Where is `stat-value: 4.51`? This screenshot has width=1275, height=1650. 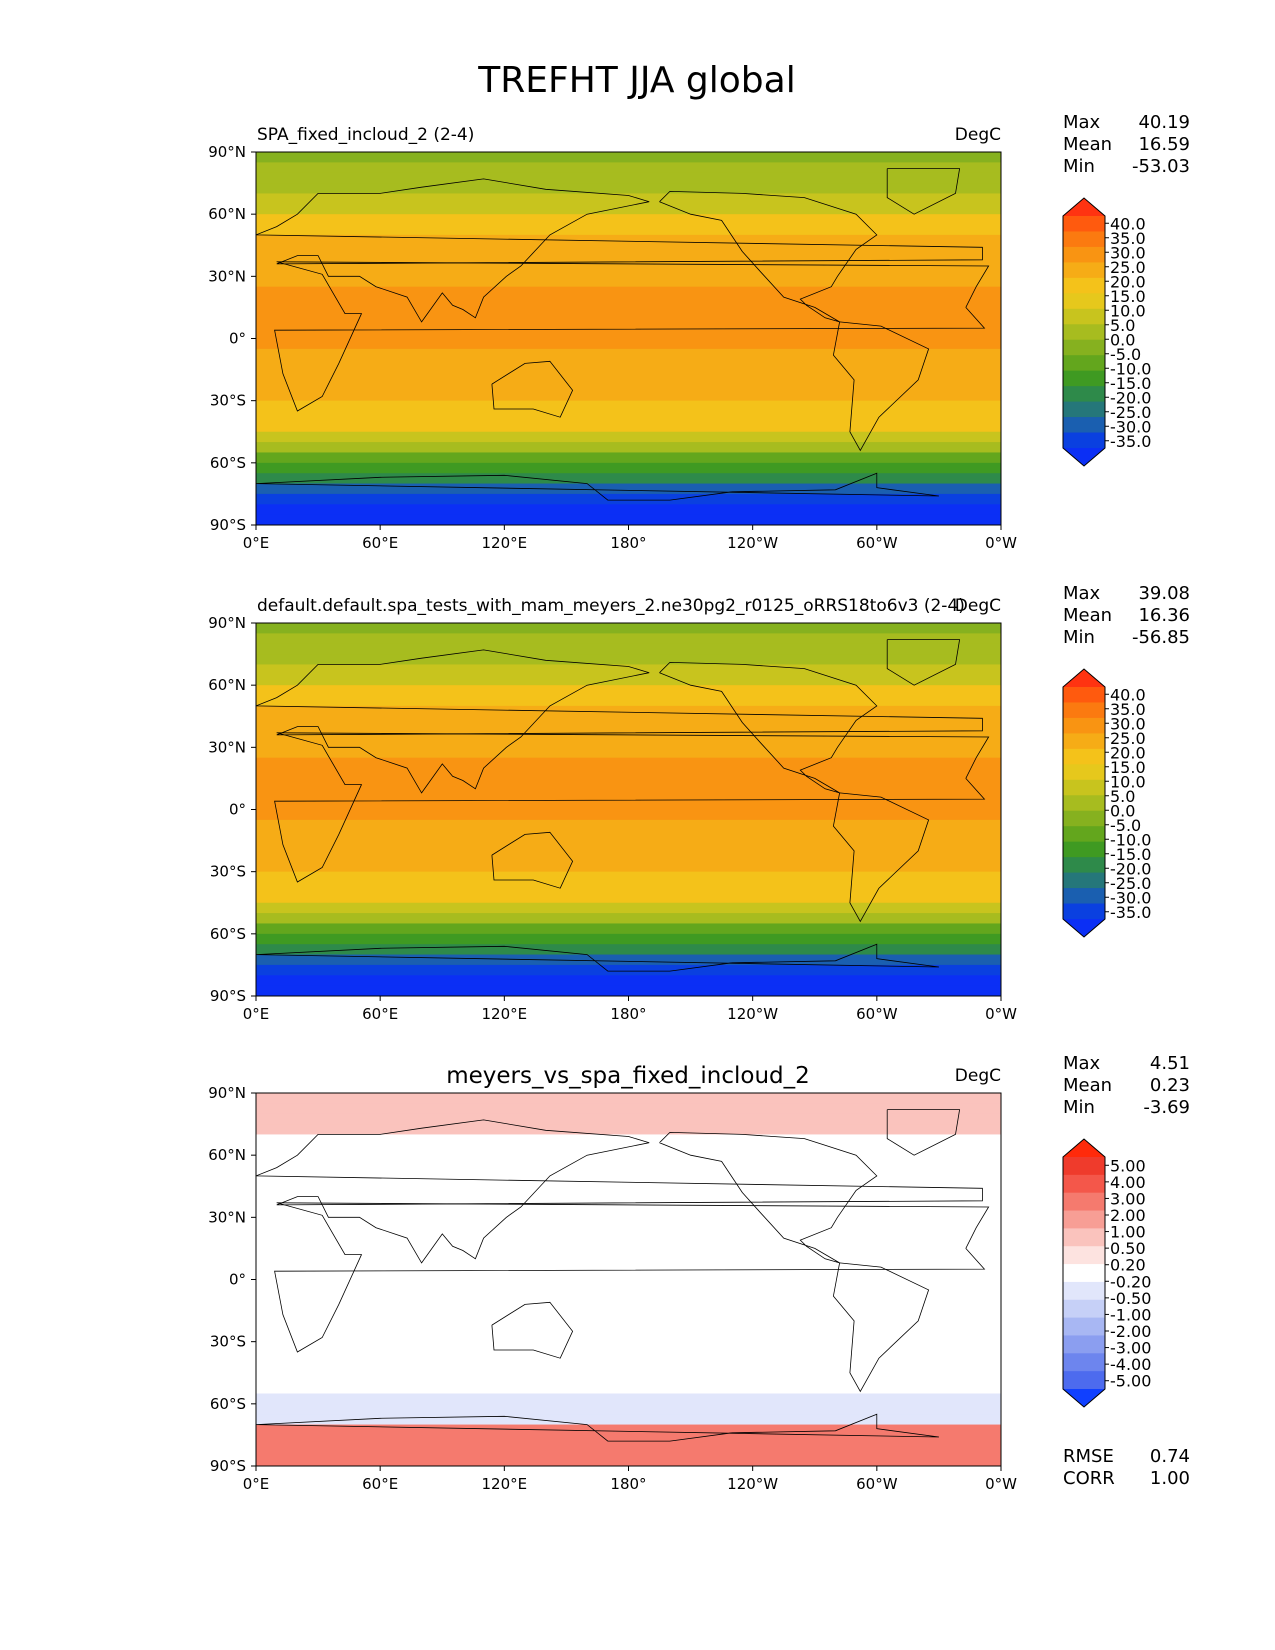
stat-value: 4.51 is located at coordinates (1170, 1063).